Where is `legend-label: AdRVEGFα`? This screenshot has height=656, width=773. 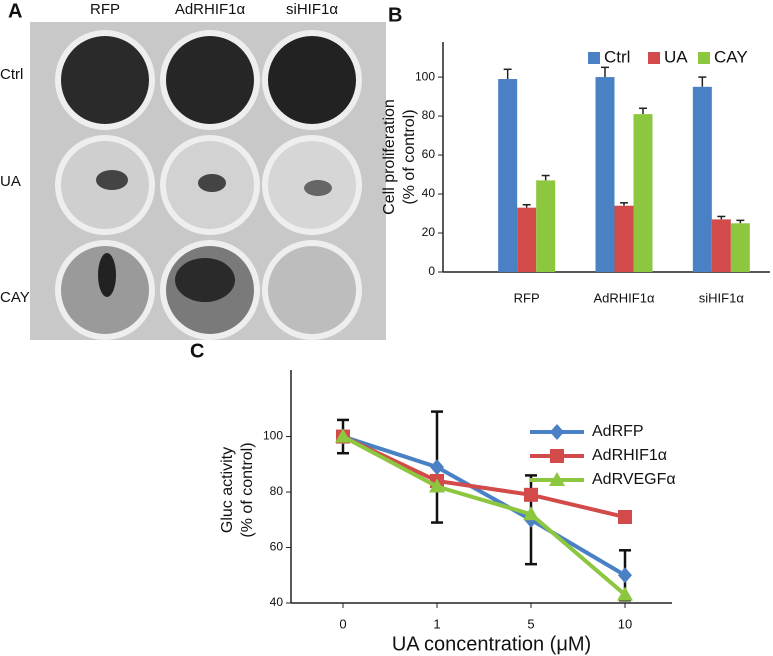
legend-label: AdRVEGFα is located at coordinates (634, 479).